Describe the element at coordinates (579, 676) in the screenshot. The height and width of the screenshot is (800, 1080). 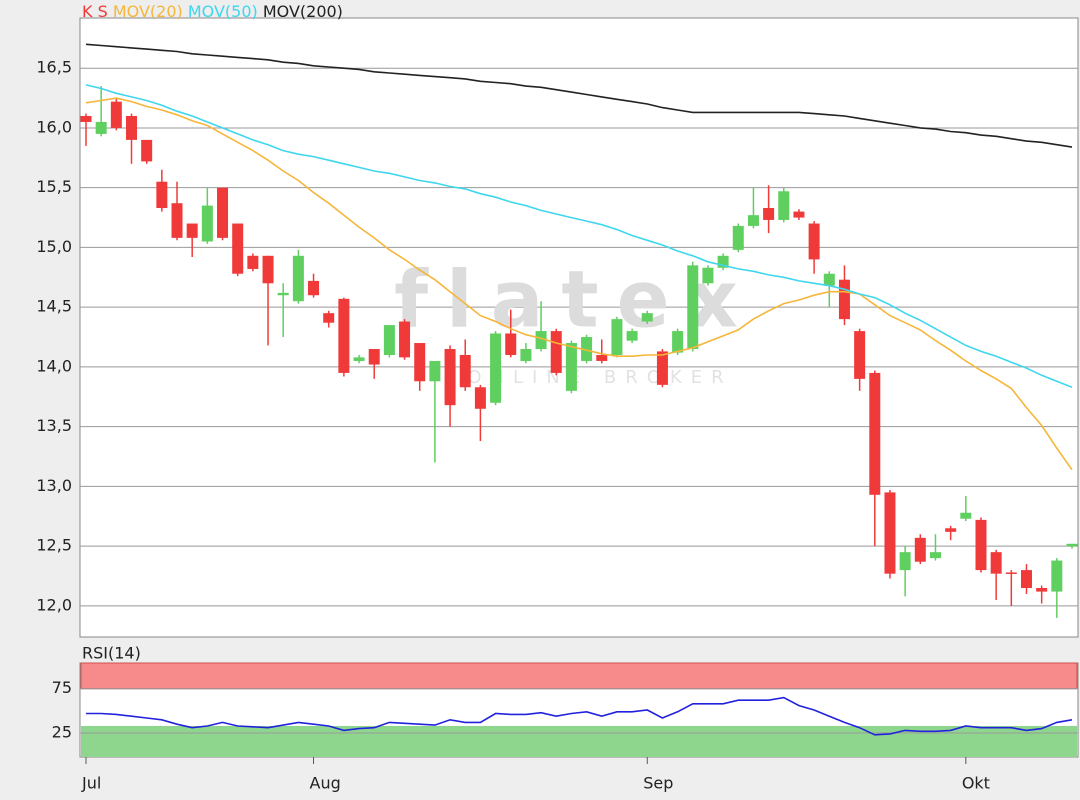
I see `band` at that location.